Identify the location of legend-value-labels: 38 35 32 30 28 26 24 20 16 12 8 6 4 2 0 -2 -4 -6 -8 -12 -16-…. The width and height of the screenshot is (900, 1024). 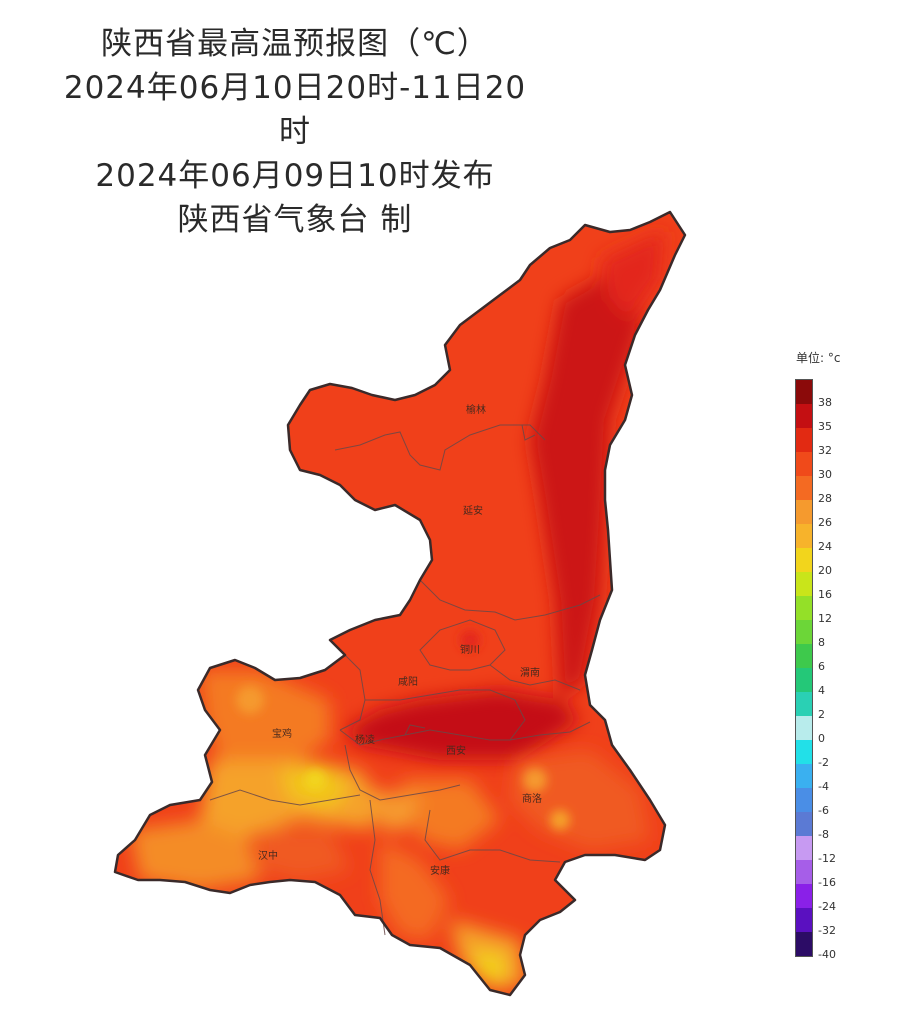
(827, 670).